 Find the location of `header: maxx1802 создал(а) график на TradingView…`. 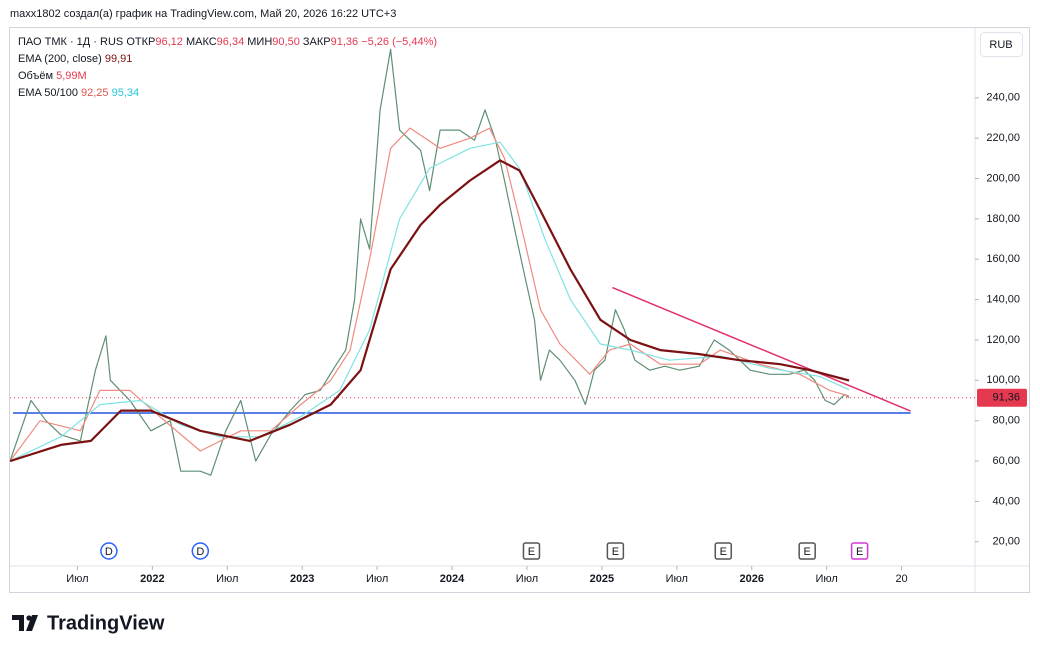

header: maxx1802 создал(а) график на TradingView… is located at coordinates (203, 14).